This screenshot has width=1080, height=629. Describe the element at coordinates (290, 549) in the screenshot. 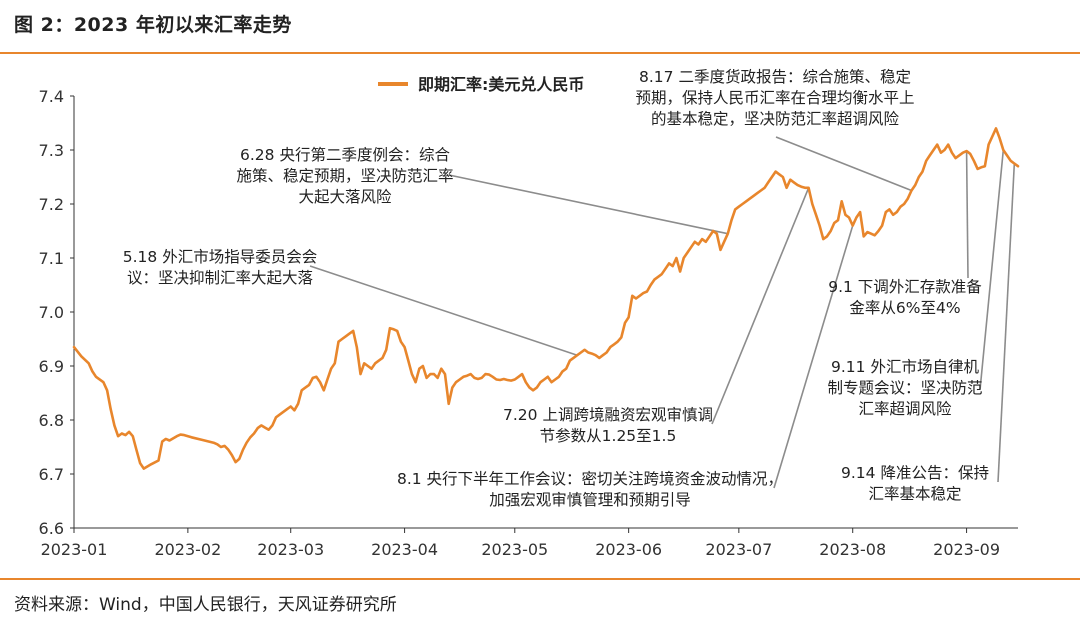

I see `x-tick-label: 2023-03` at that location.